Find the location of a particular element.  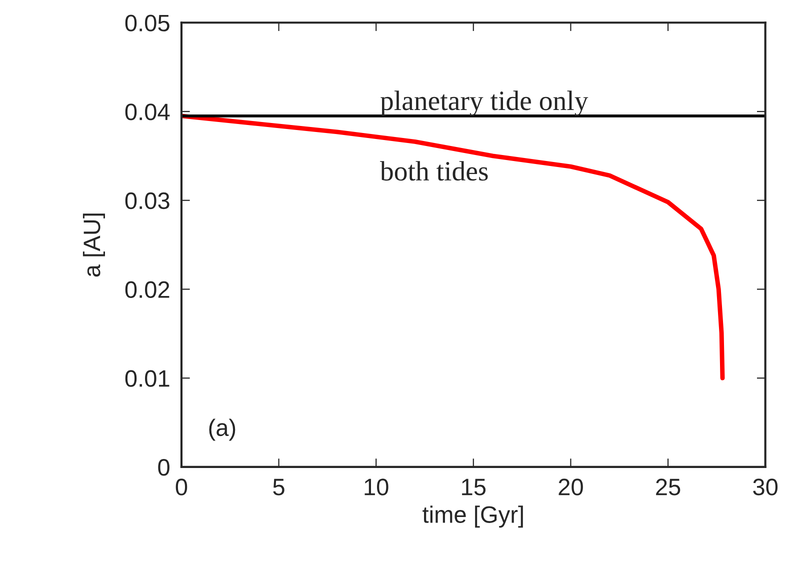

y-tick-label: 0.03 is located at coordinates (147, 201).